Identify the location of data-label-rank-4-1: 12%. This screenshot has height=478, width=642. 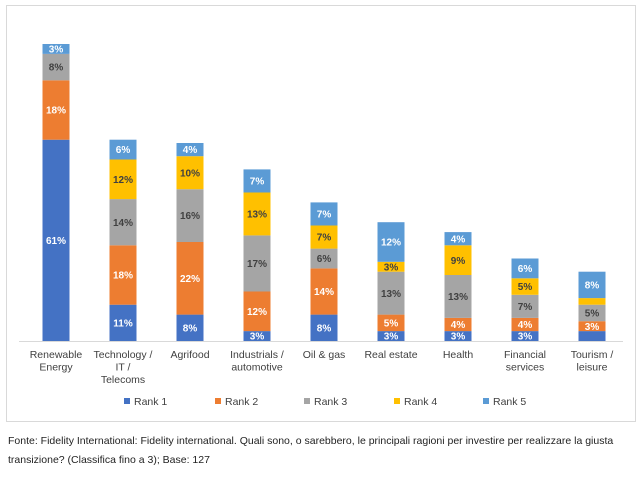
(123, 180).